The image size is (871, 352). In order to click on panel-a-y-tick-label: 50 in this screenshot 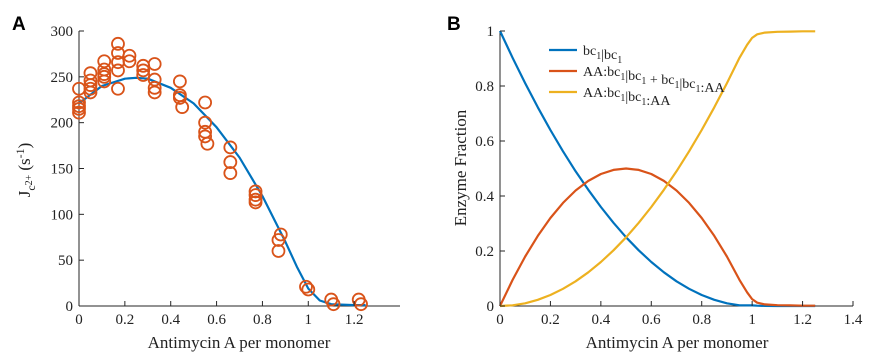, I will do `click(65, 261)`.